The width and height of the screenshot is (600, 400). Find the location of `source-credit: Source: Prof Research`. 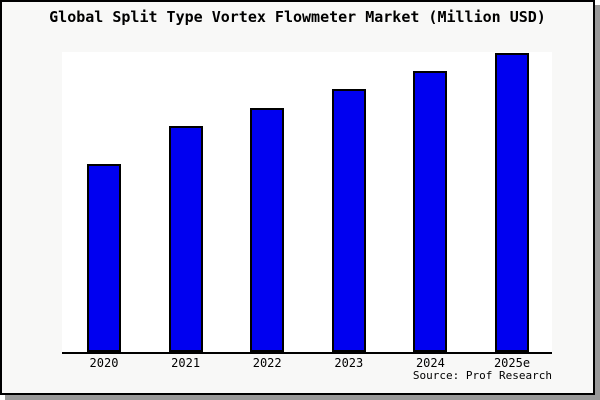

source-credit: Source: Prof Research is located at coordinates (482, 375).